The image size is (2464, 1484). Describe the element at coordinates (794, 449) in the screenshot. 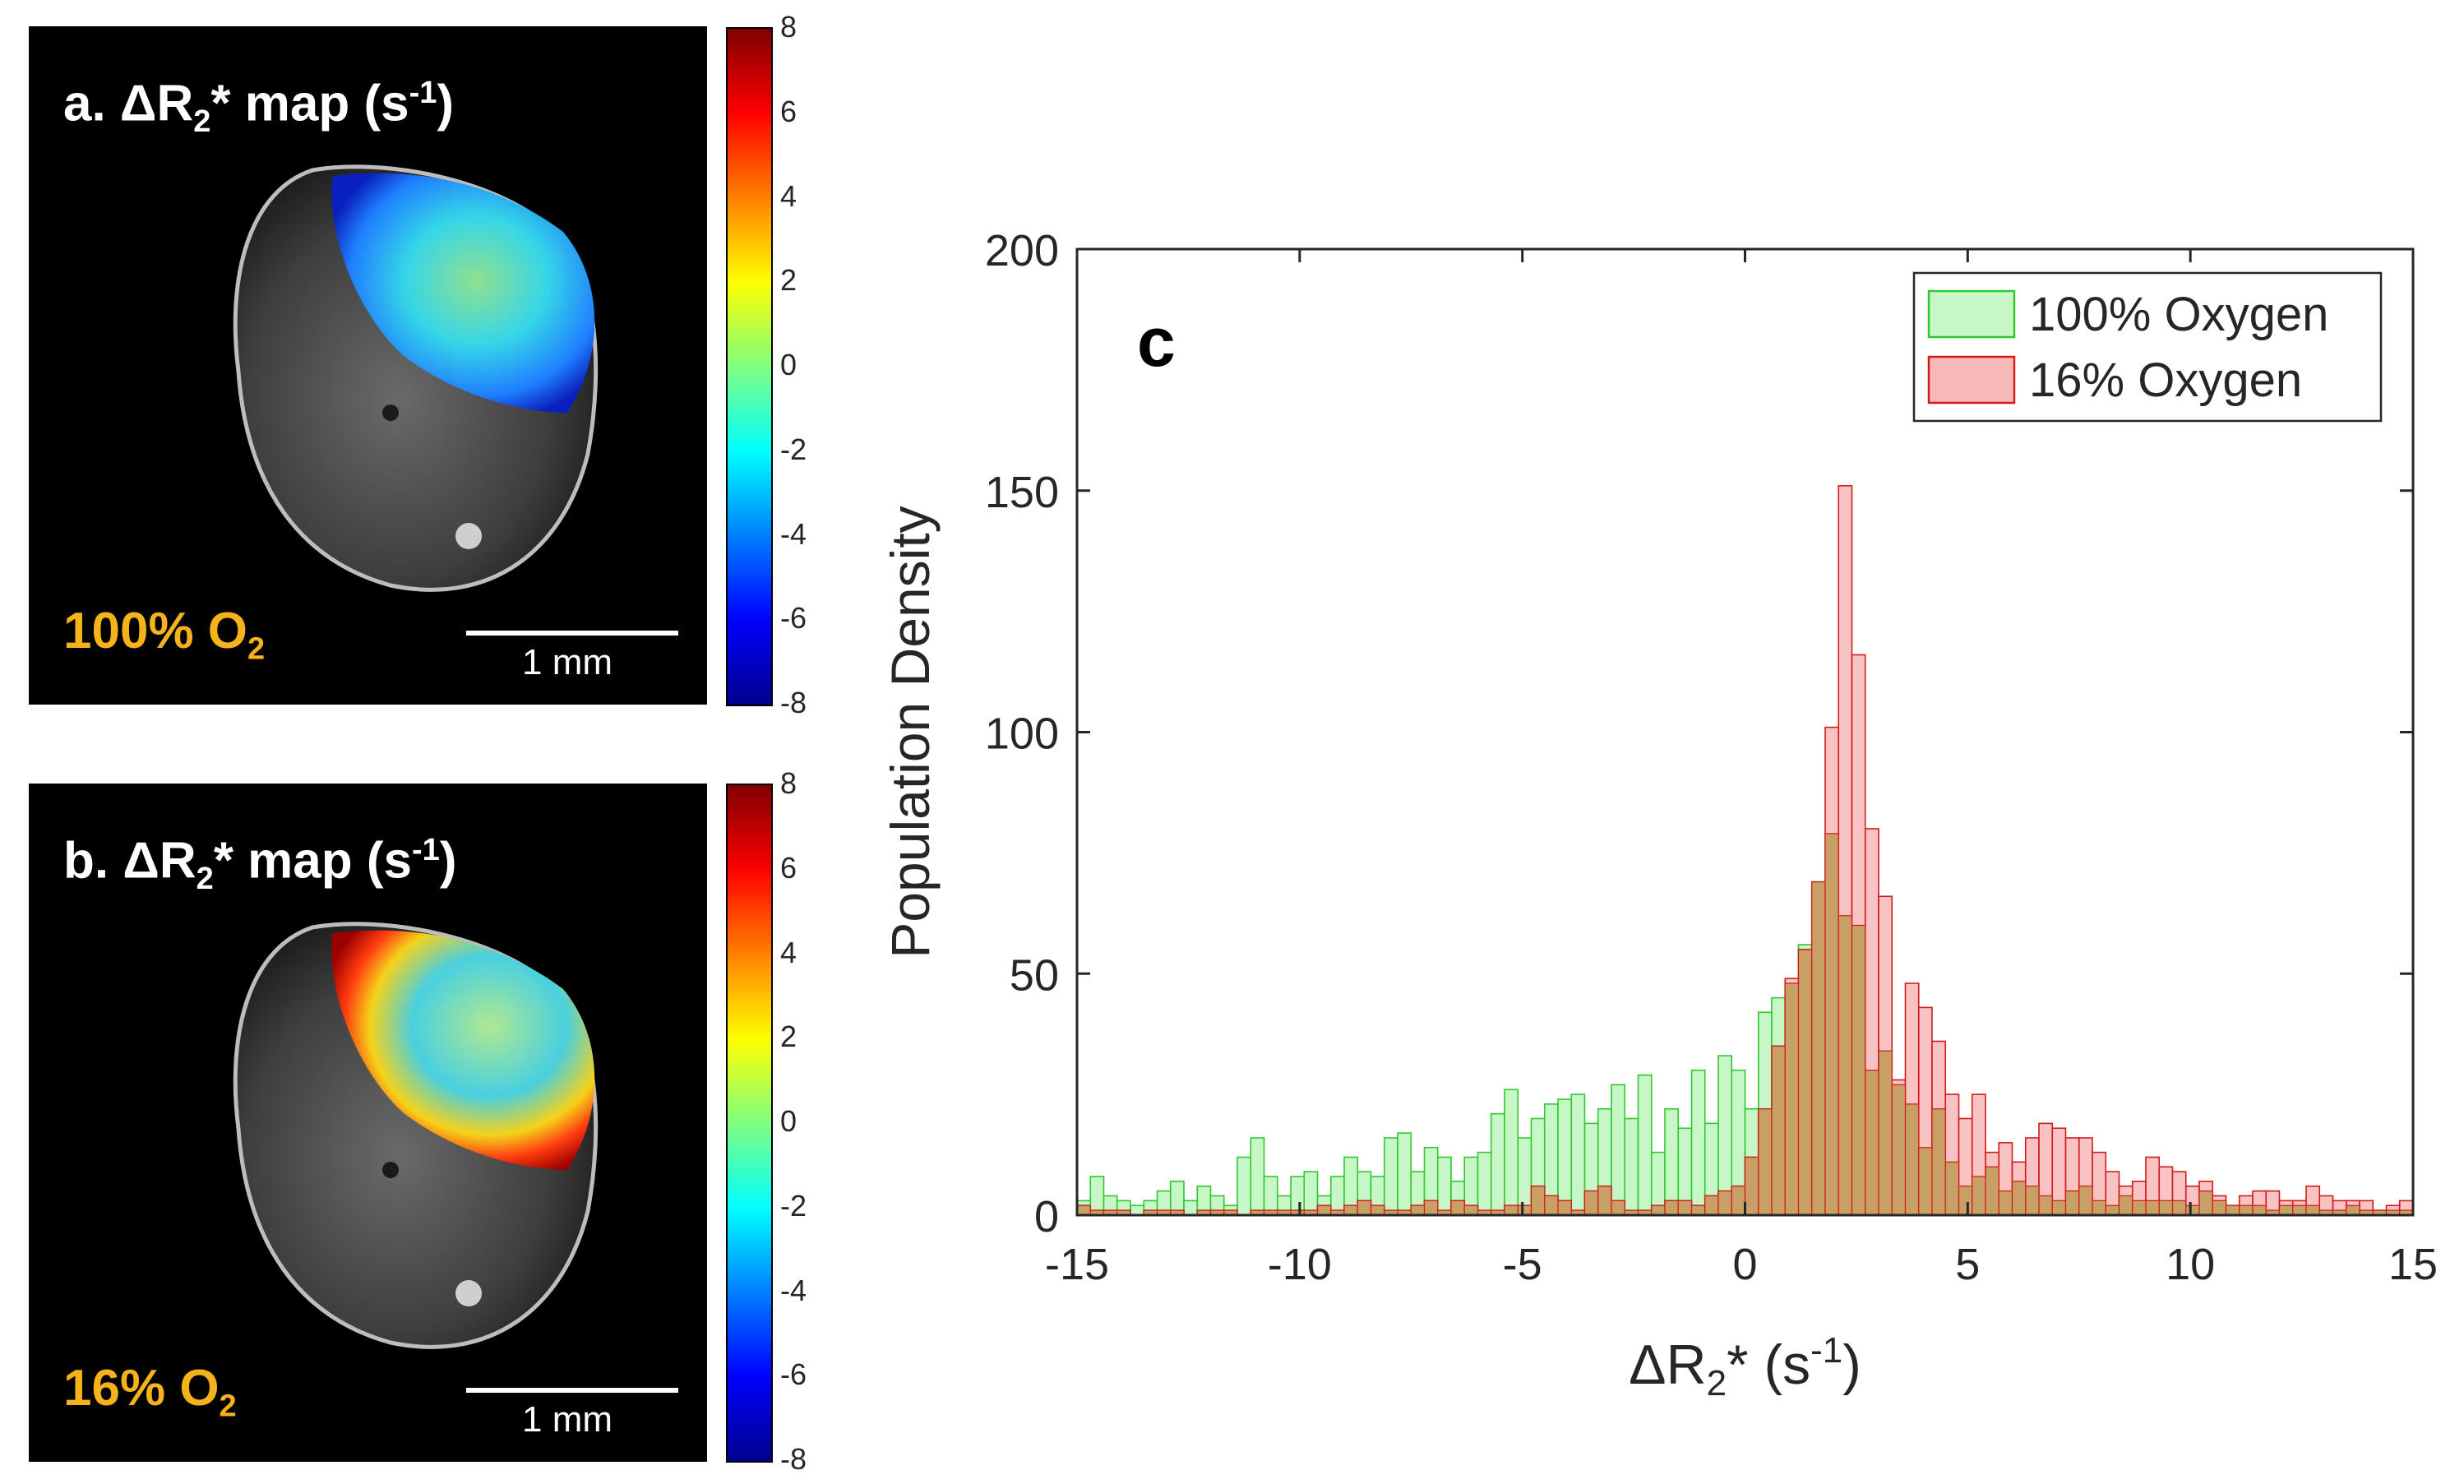

I see `colorbar-tick-a: -2` at that location.